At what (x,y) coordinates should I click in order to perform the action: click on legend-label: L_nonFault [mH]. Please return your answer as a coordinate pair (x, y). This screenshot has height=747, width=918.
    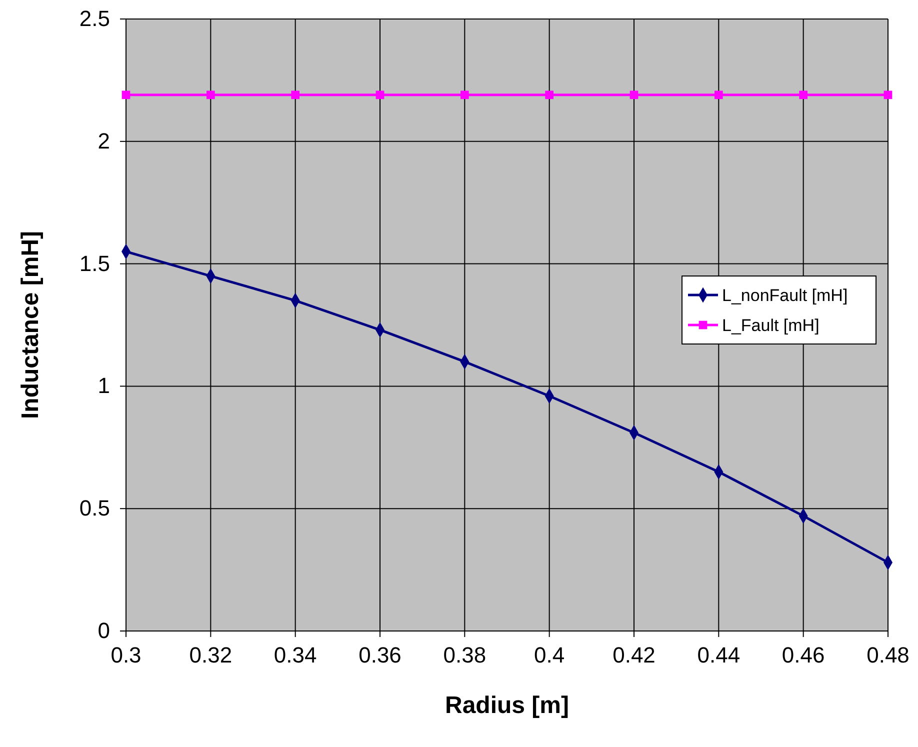
    Looking at the image, I should click on (785, 295).